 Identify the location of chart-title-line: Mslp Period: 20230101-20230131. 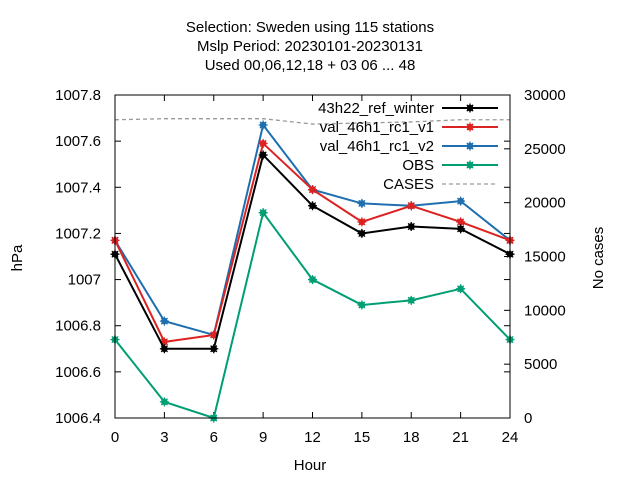
(310, 46).